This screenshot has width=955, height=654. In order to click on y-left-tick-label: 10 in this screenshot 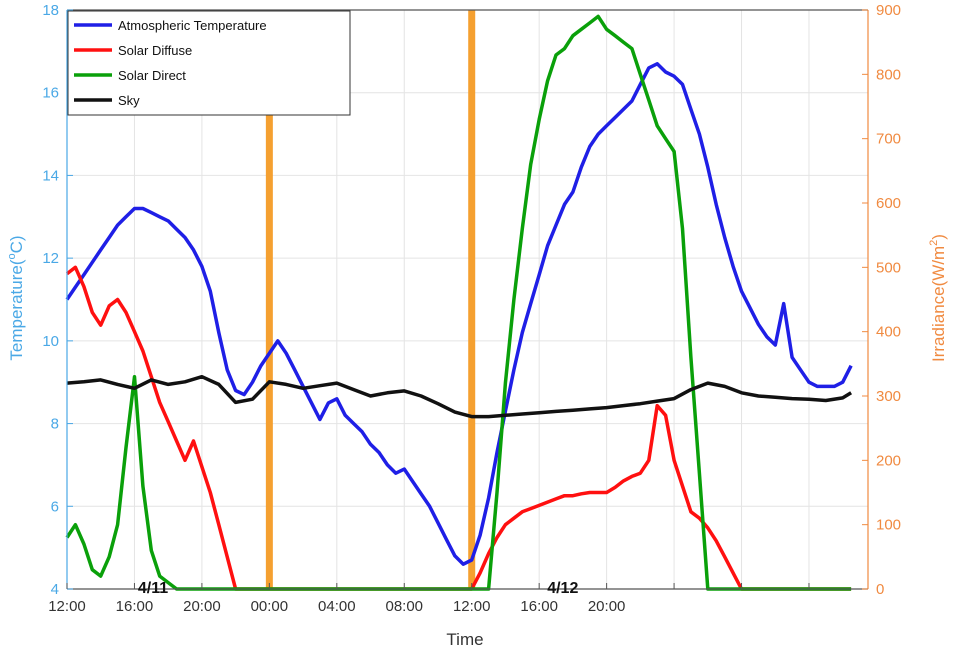, I will do `click(50, 341)`.